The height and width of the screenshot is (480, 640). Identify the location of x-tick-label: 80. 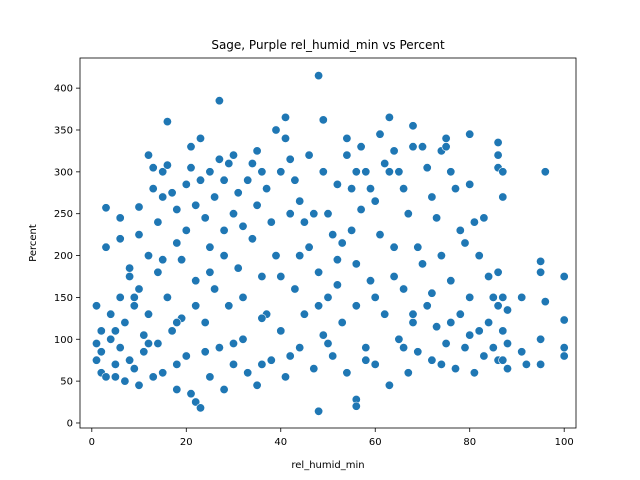
(469, 442).